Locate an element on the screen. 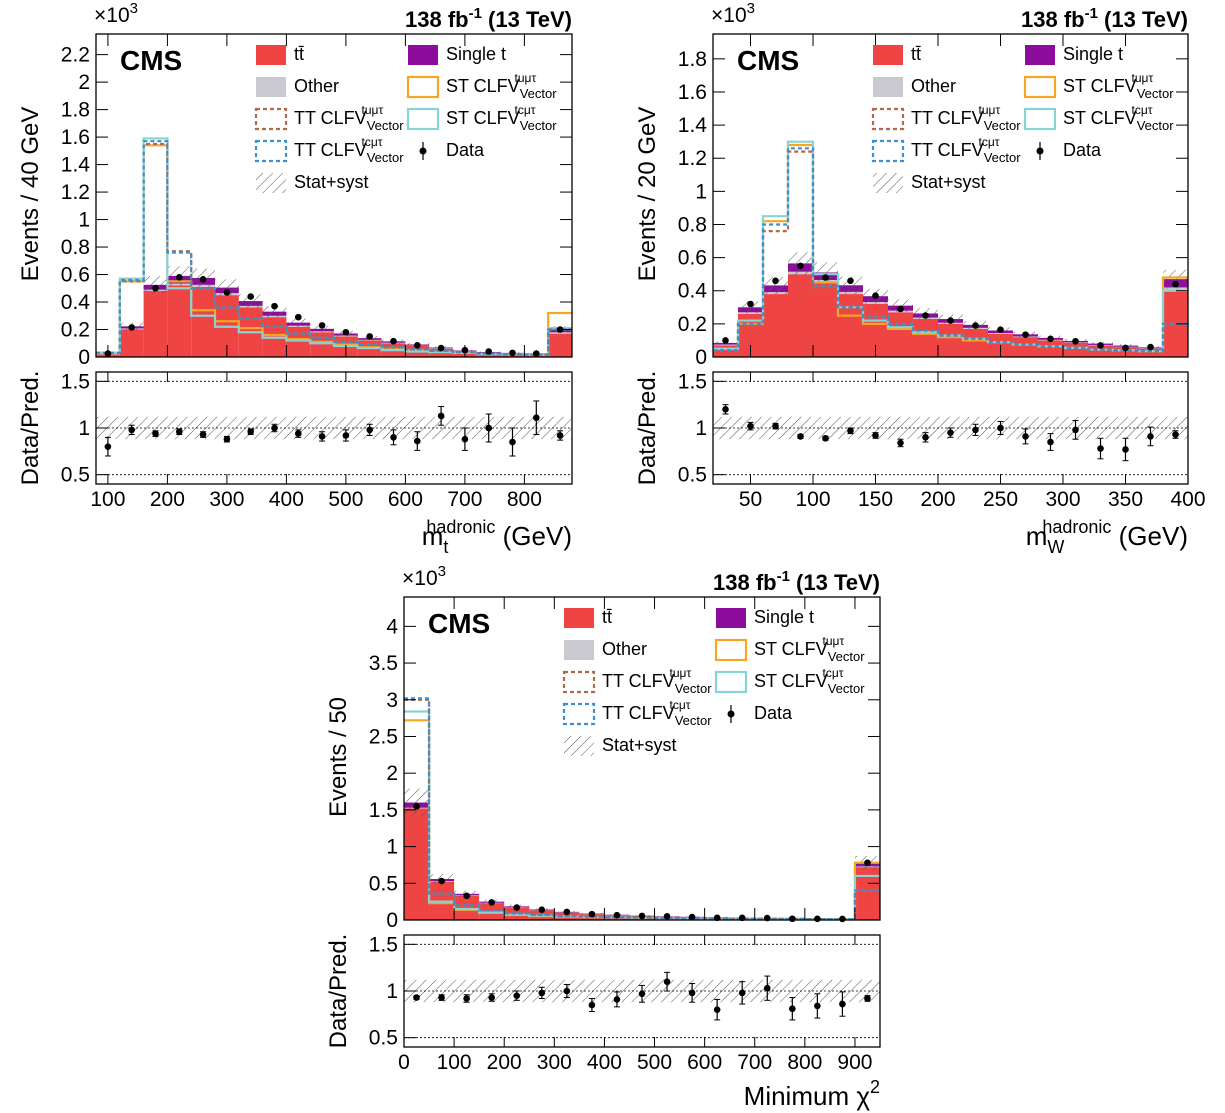  ratio-y-tick-label: 1.5 is located at coordinates (692, 381).